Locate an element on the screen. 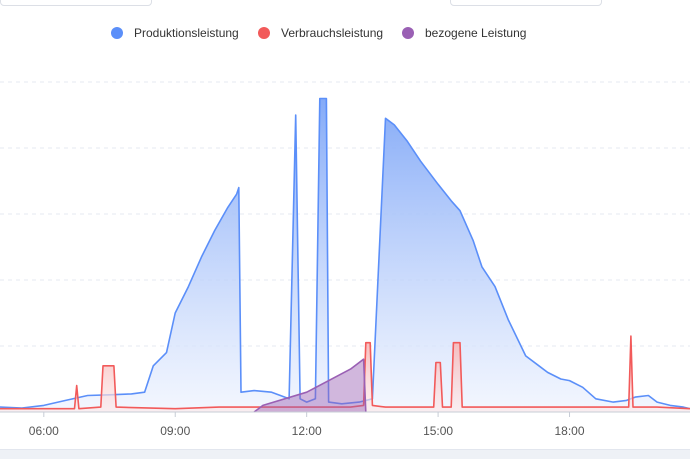 This screenshot has height=459, width=690. top-control-left is located at coordinates (76, 3).